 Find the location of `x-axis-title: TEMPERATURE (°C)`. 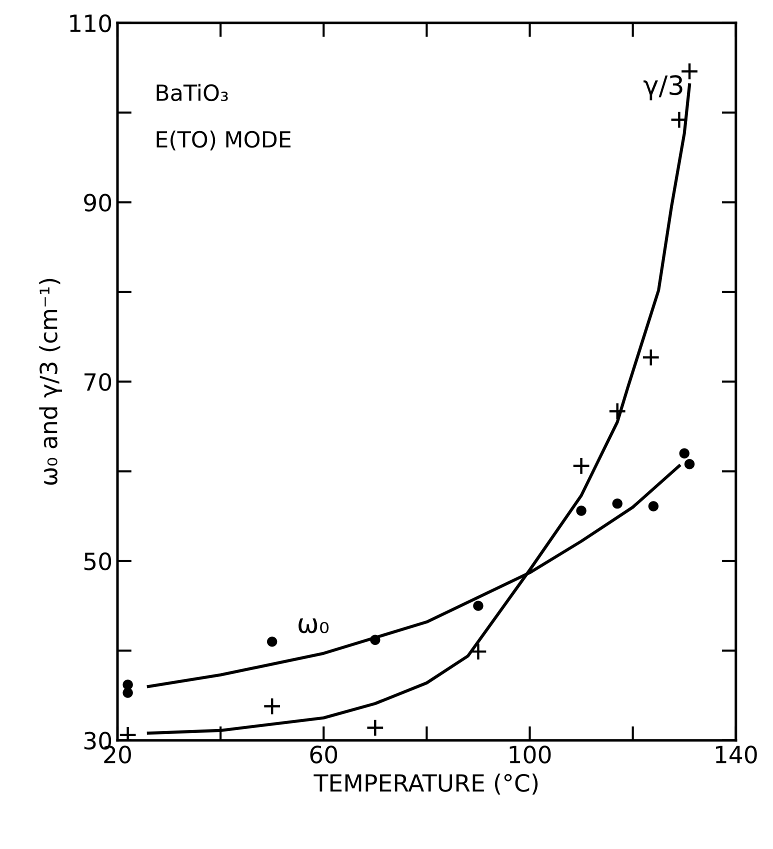

x-axis-title: TEMPERATURE (°C) is located at coordinates (426, 784).